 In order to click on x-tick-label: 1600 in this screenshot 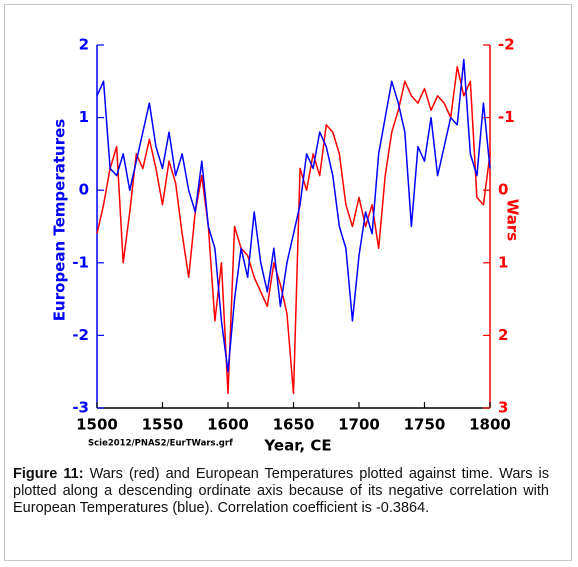, I will do `click(228, 425)`.